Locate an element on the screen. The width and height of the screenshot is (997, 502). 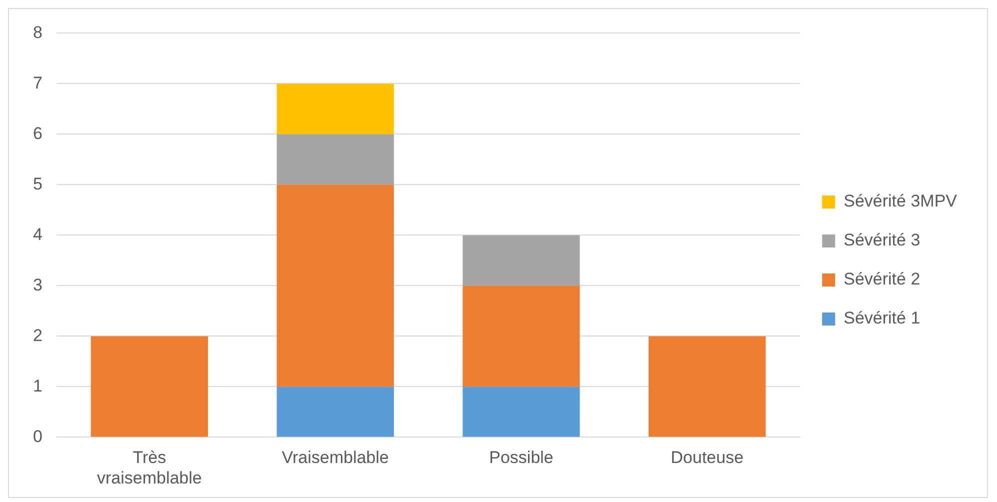
y-tick-label: 5 is located at coordinates (37, 184).